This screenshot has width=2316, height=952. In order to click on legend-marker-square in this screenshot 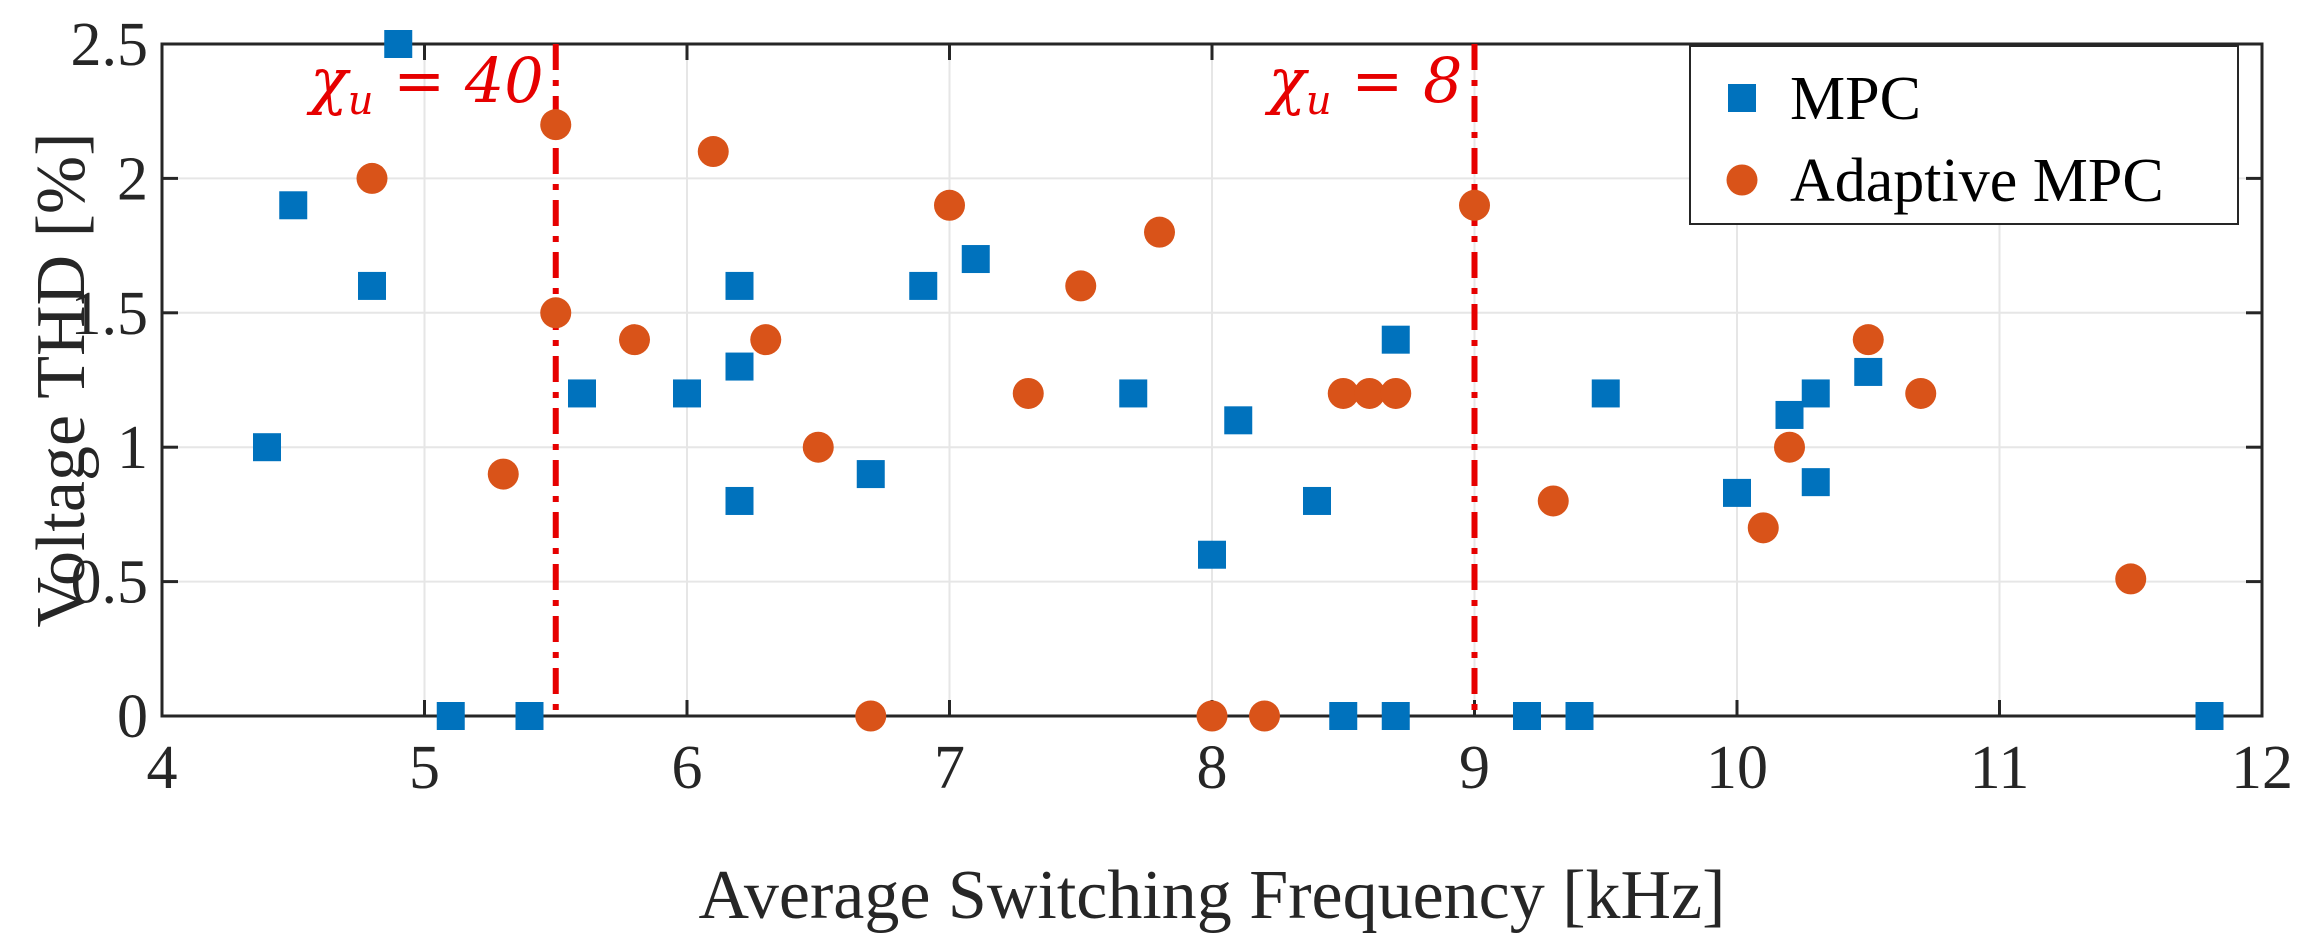, I will do `click(1742, 98)`.